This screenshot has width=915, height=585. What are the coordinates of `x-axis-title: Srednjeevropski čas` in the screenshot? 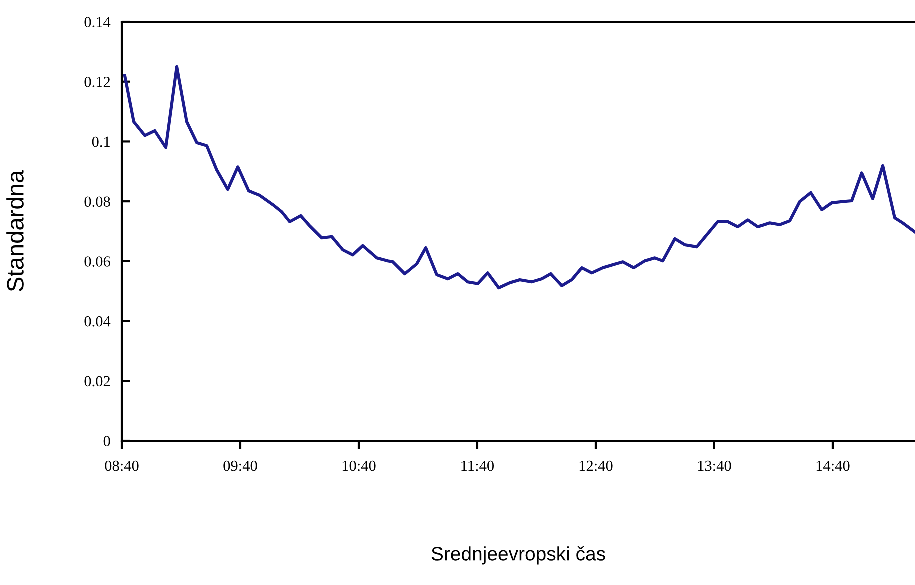 It's located at (519, 555).